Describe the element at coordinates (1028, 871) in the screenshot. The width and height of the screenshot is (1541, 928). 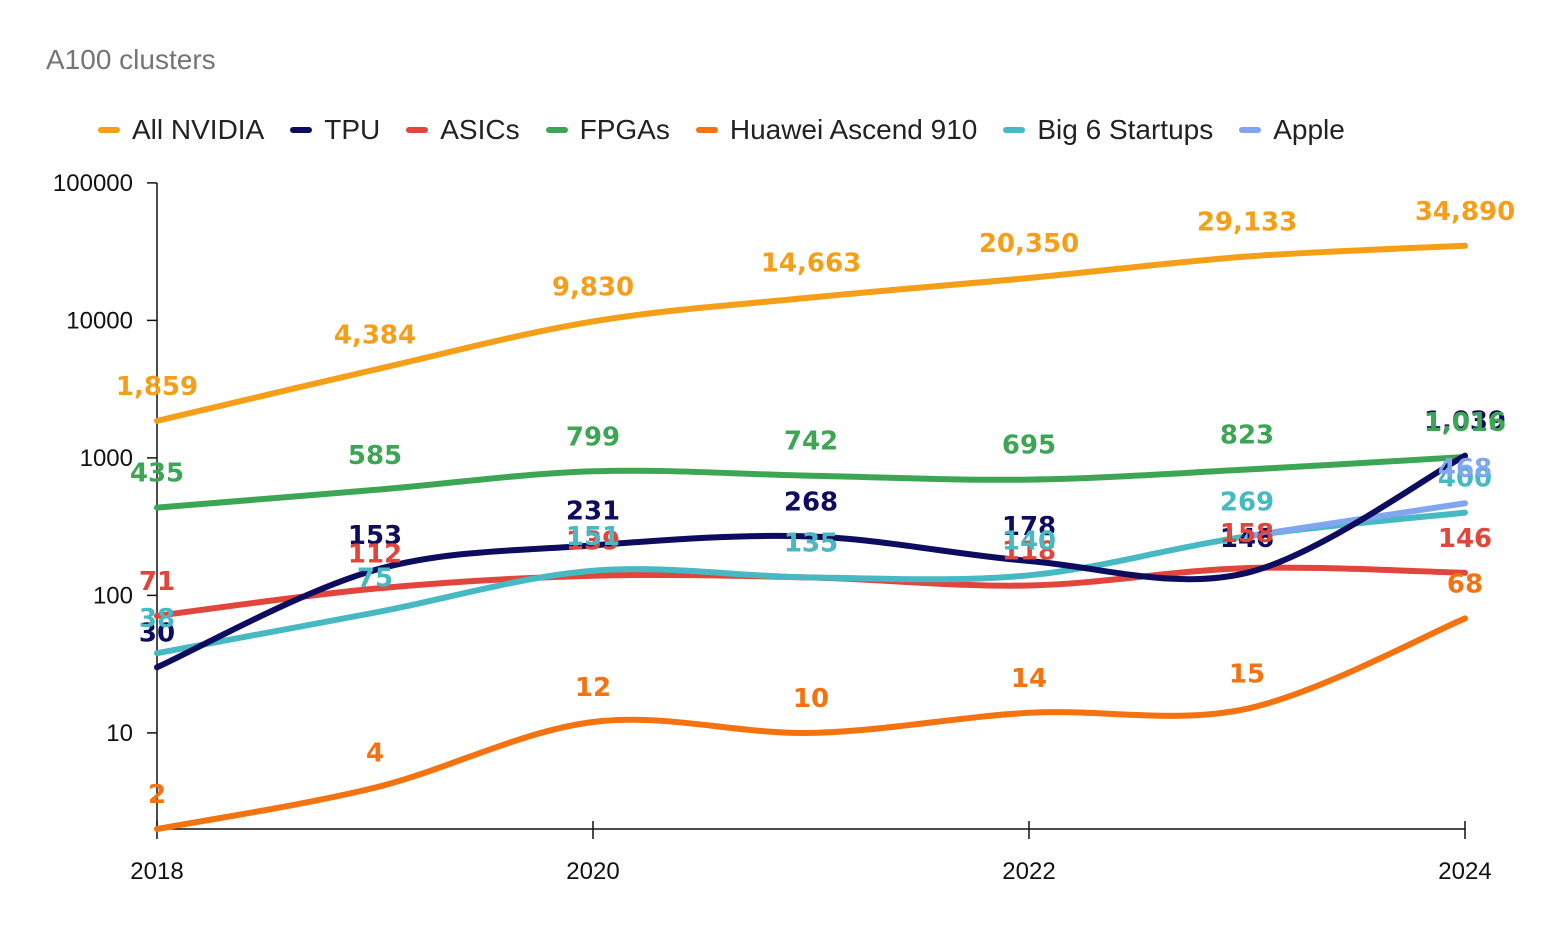
I see `x-tick-label: 2022` at that location.